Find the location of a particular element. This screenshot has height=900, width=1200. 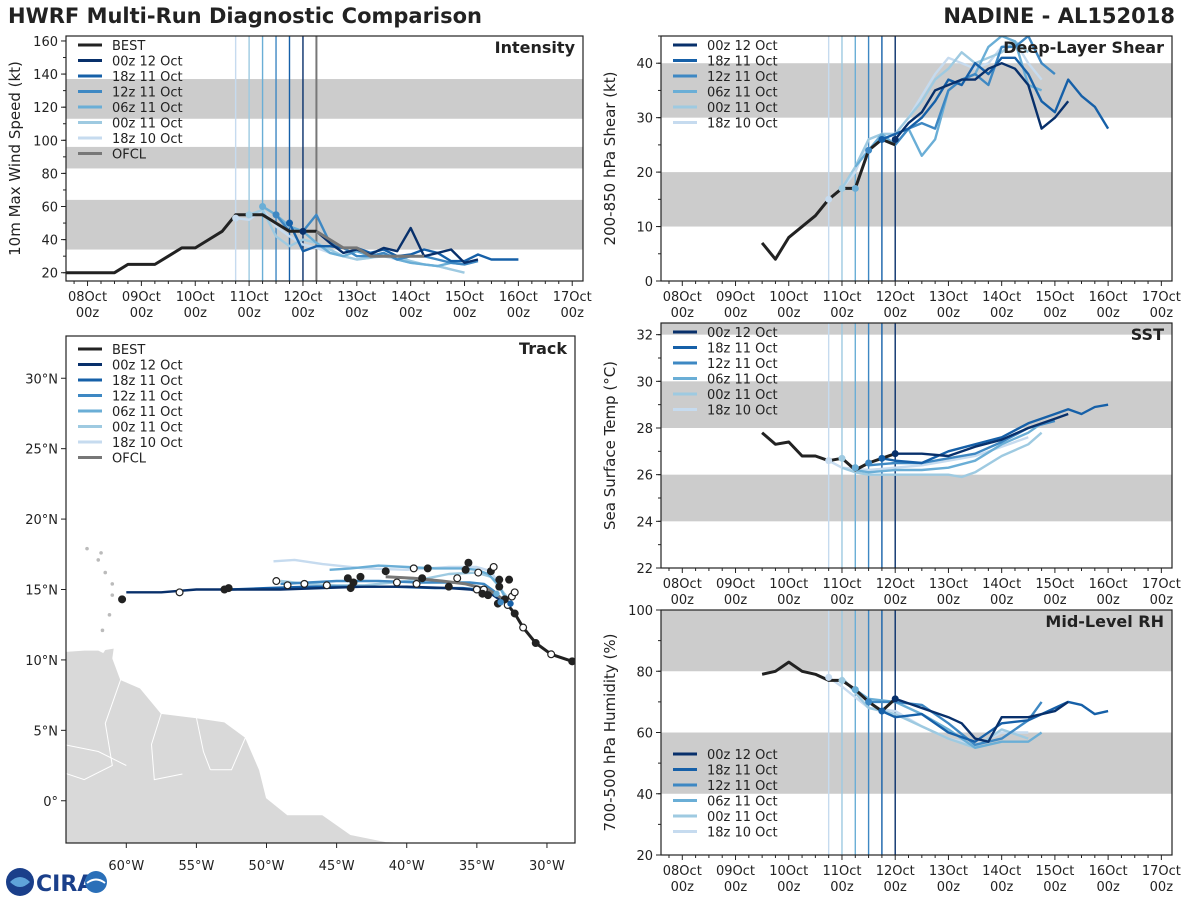

legend-label: OFCL is located at coordinates (129, 459).